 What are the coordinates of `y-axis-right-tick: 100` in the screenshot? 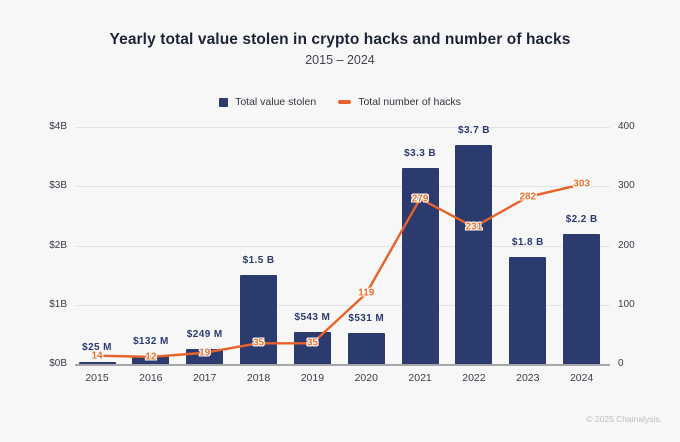 It's located at (626, 304).